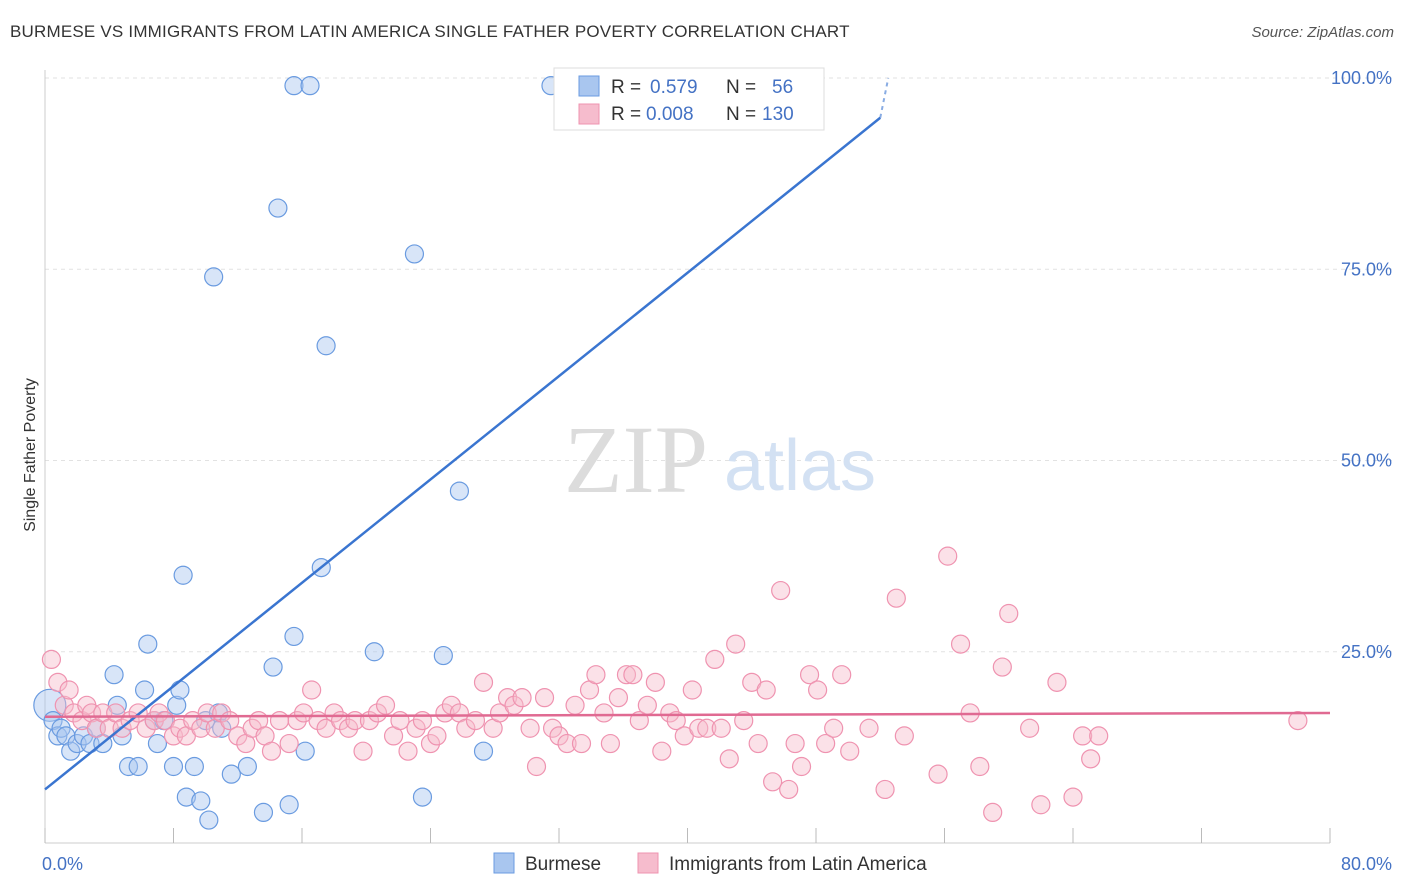  Describe the element at coordinates (504, 863) in the screenshot. I see `legend-swatch-burmese` at that location.